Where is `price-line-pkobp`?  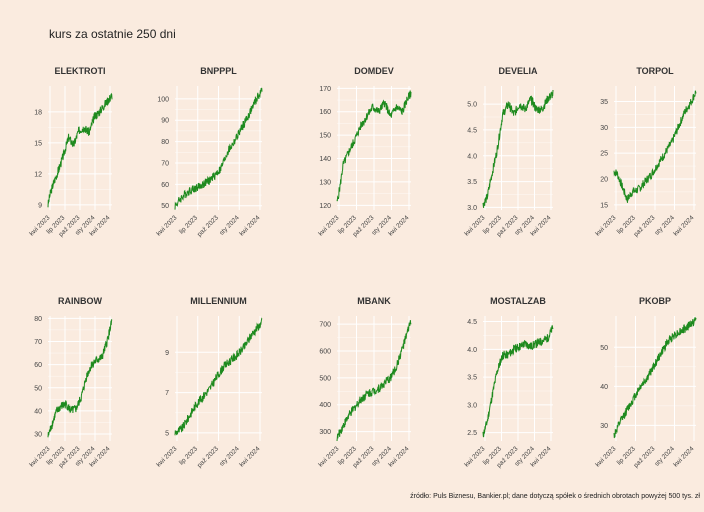
price-line-pkobp is located at coordinates (655, 378).